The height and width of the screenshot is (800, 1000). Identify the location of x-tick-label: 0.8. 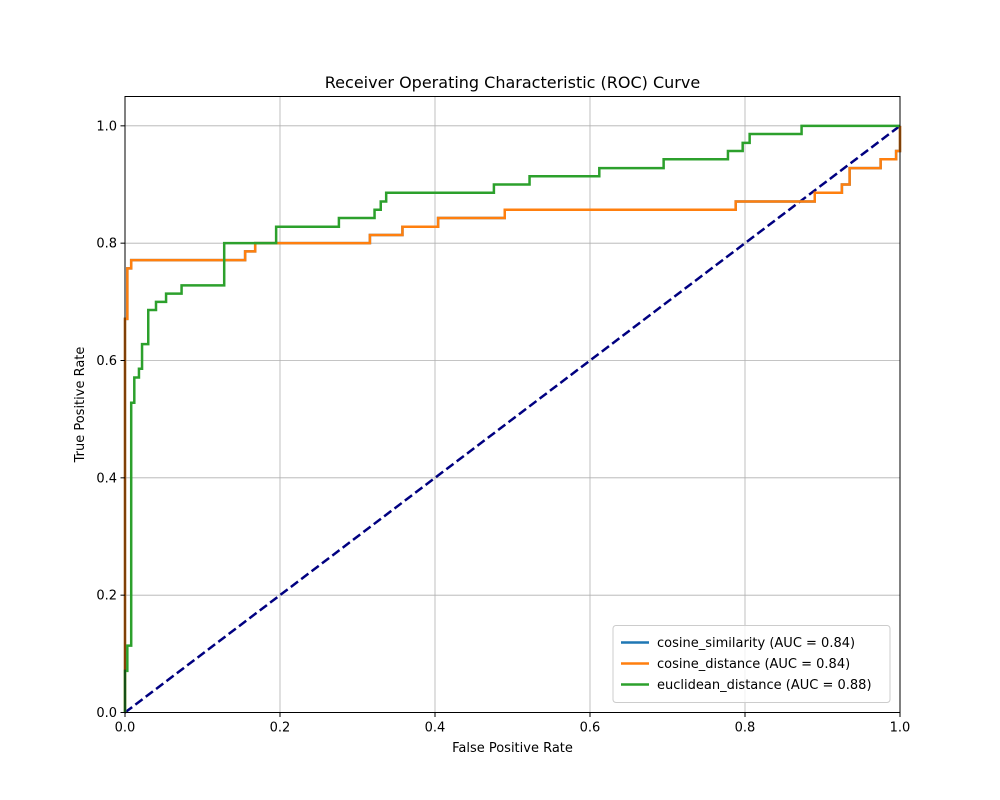
(745, 728).